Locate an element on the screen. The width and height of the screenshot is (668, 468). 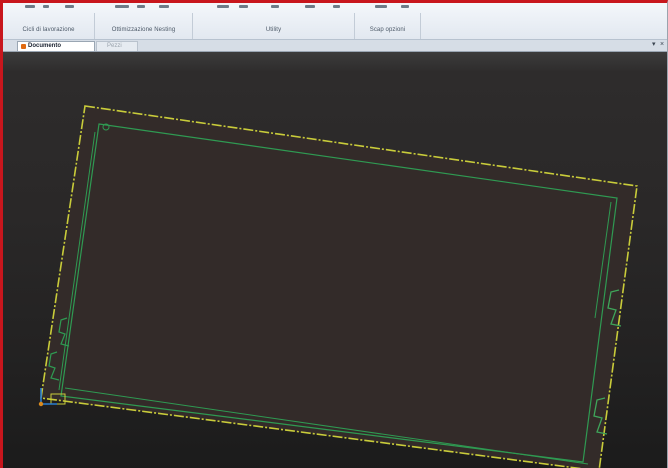
clamp-notch-left-lower is located at coordinates (54, 366).